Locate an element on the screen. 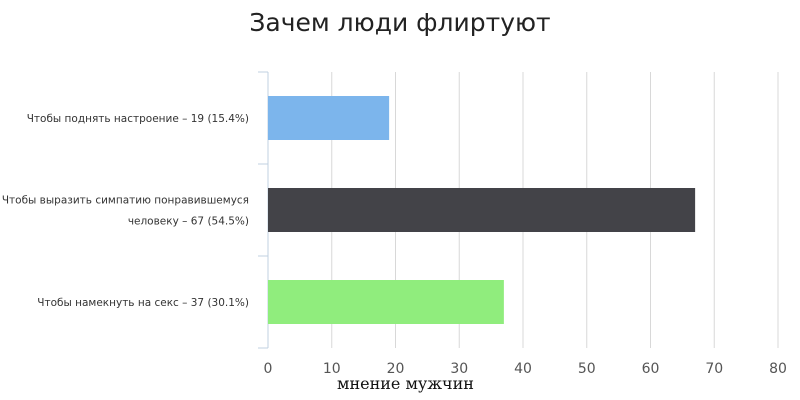 The width and height of the screenshot is (800, 400). category-label: Чтобы намекнуть на секс – 37 (30.1%) is located at coordinates (143, 303).